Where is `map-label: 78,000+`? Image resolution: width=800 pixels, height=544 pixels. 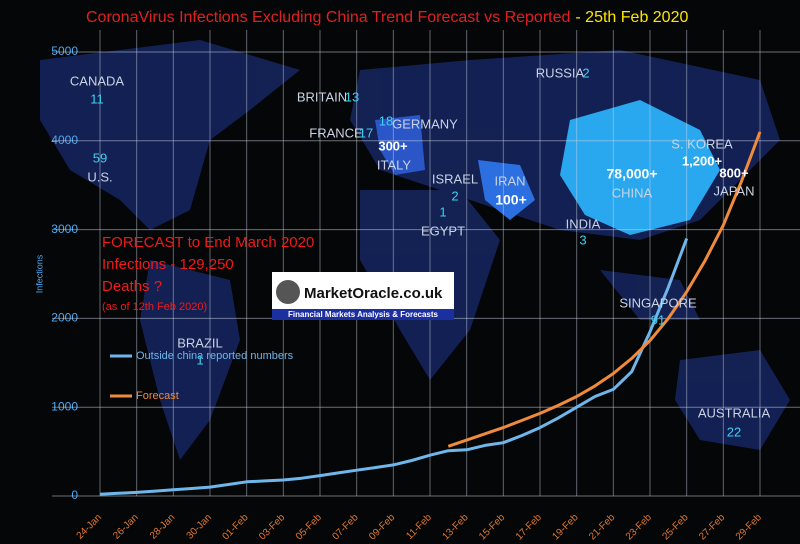
map-label: 78,000+ is located at coordinates (632, 174).